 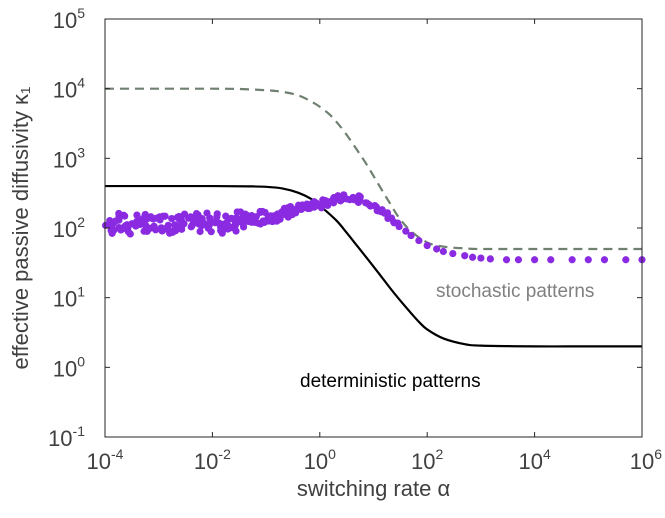 I want to click on x-tick-label: 10⁴, so click(x=534, y=460).